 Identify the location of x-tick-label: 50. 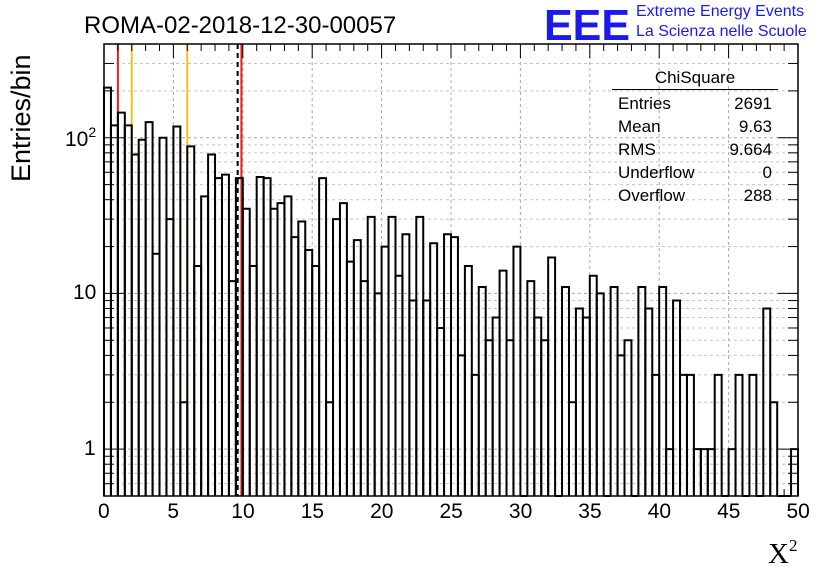
(798, 511).